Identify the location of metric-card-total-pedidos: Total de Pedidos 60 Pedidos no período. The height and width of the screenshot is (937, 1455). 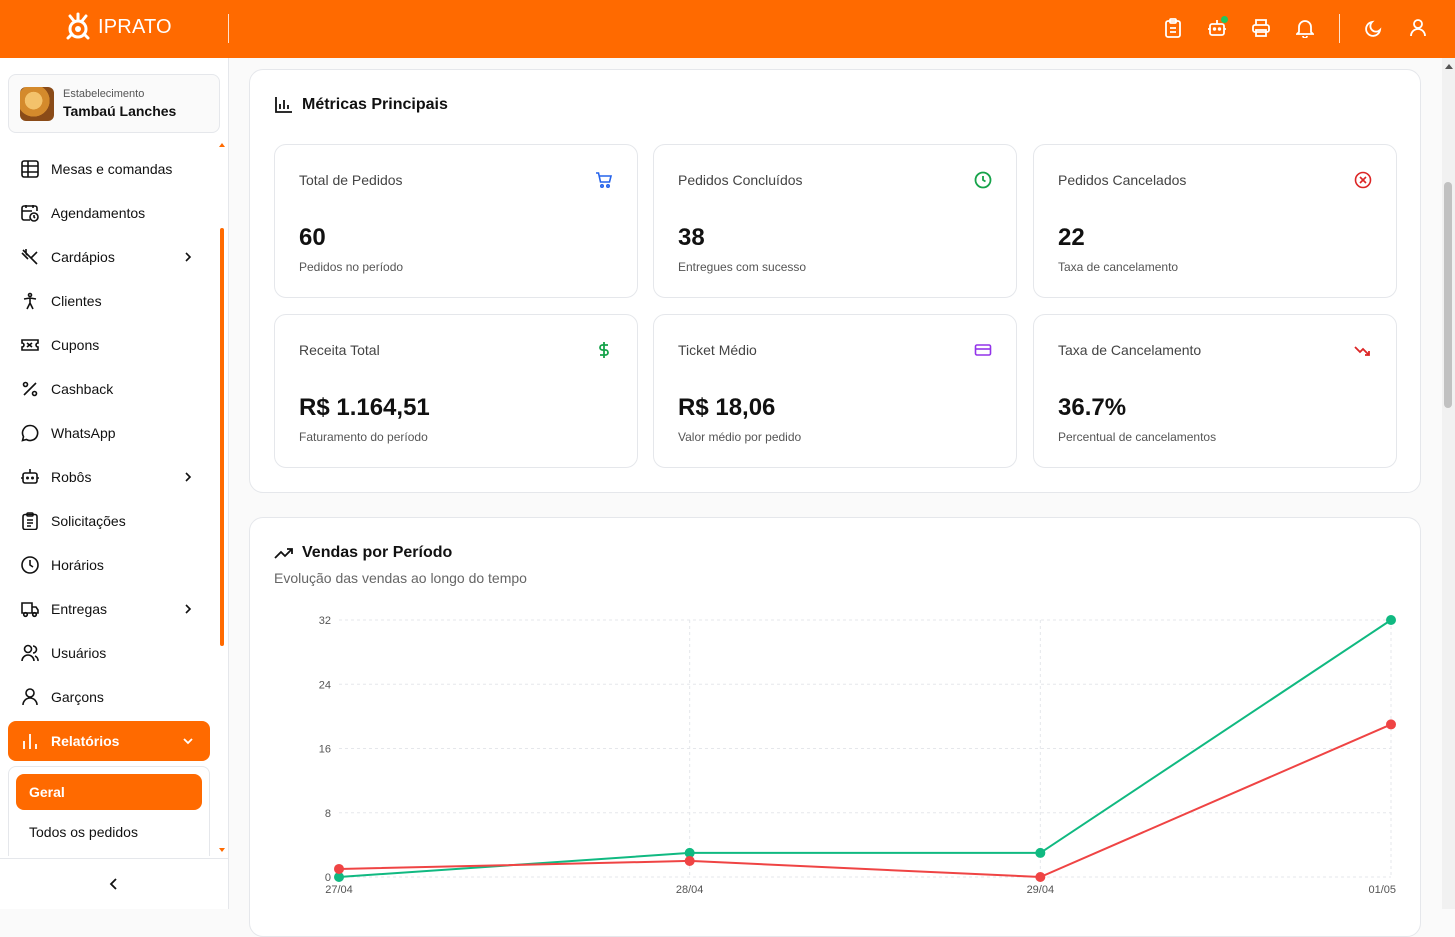
(456, 221).